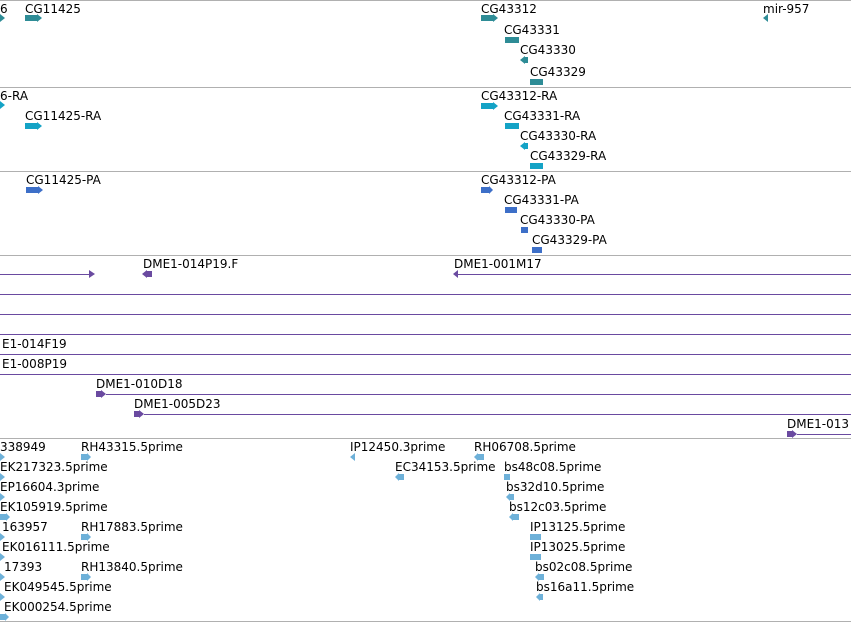 This screenshot has height=623, width=851. Describe the element at coordinates (191, 264) in the screenshot. I see `clone-label: DME1-014P19.F` at that location.